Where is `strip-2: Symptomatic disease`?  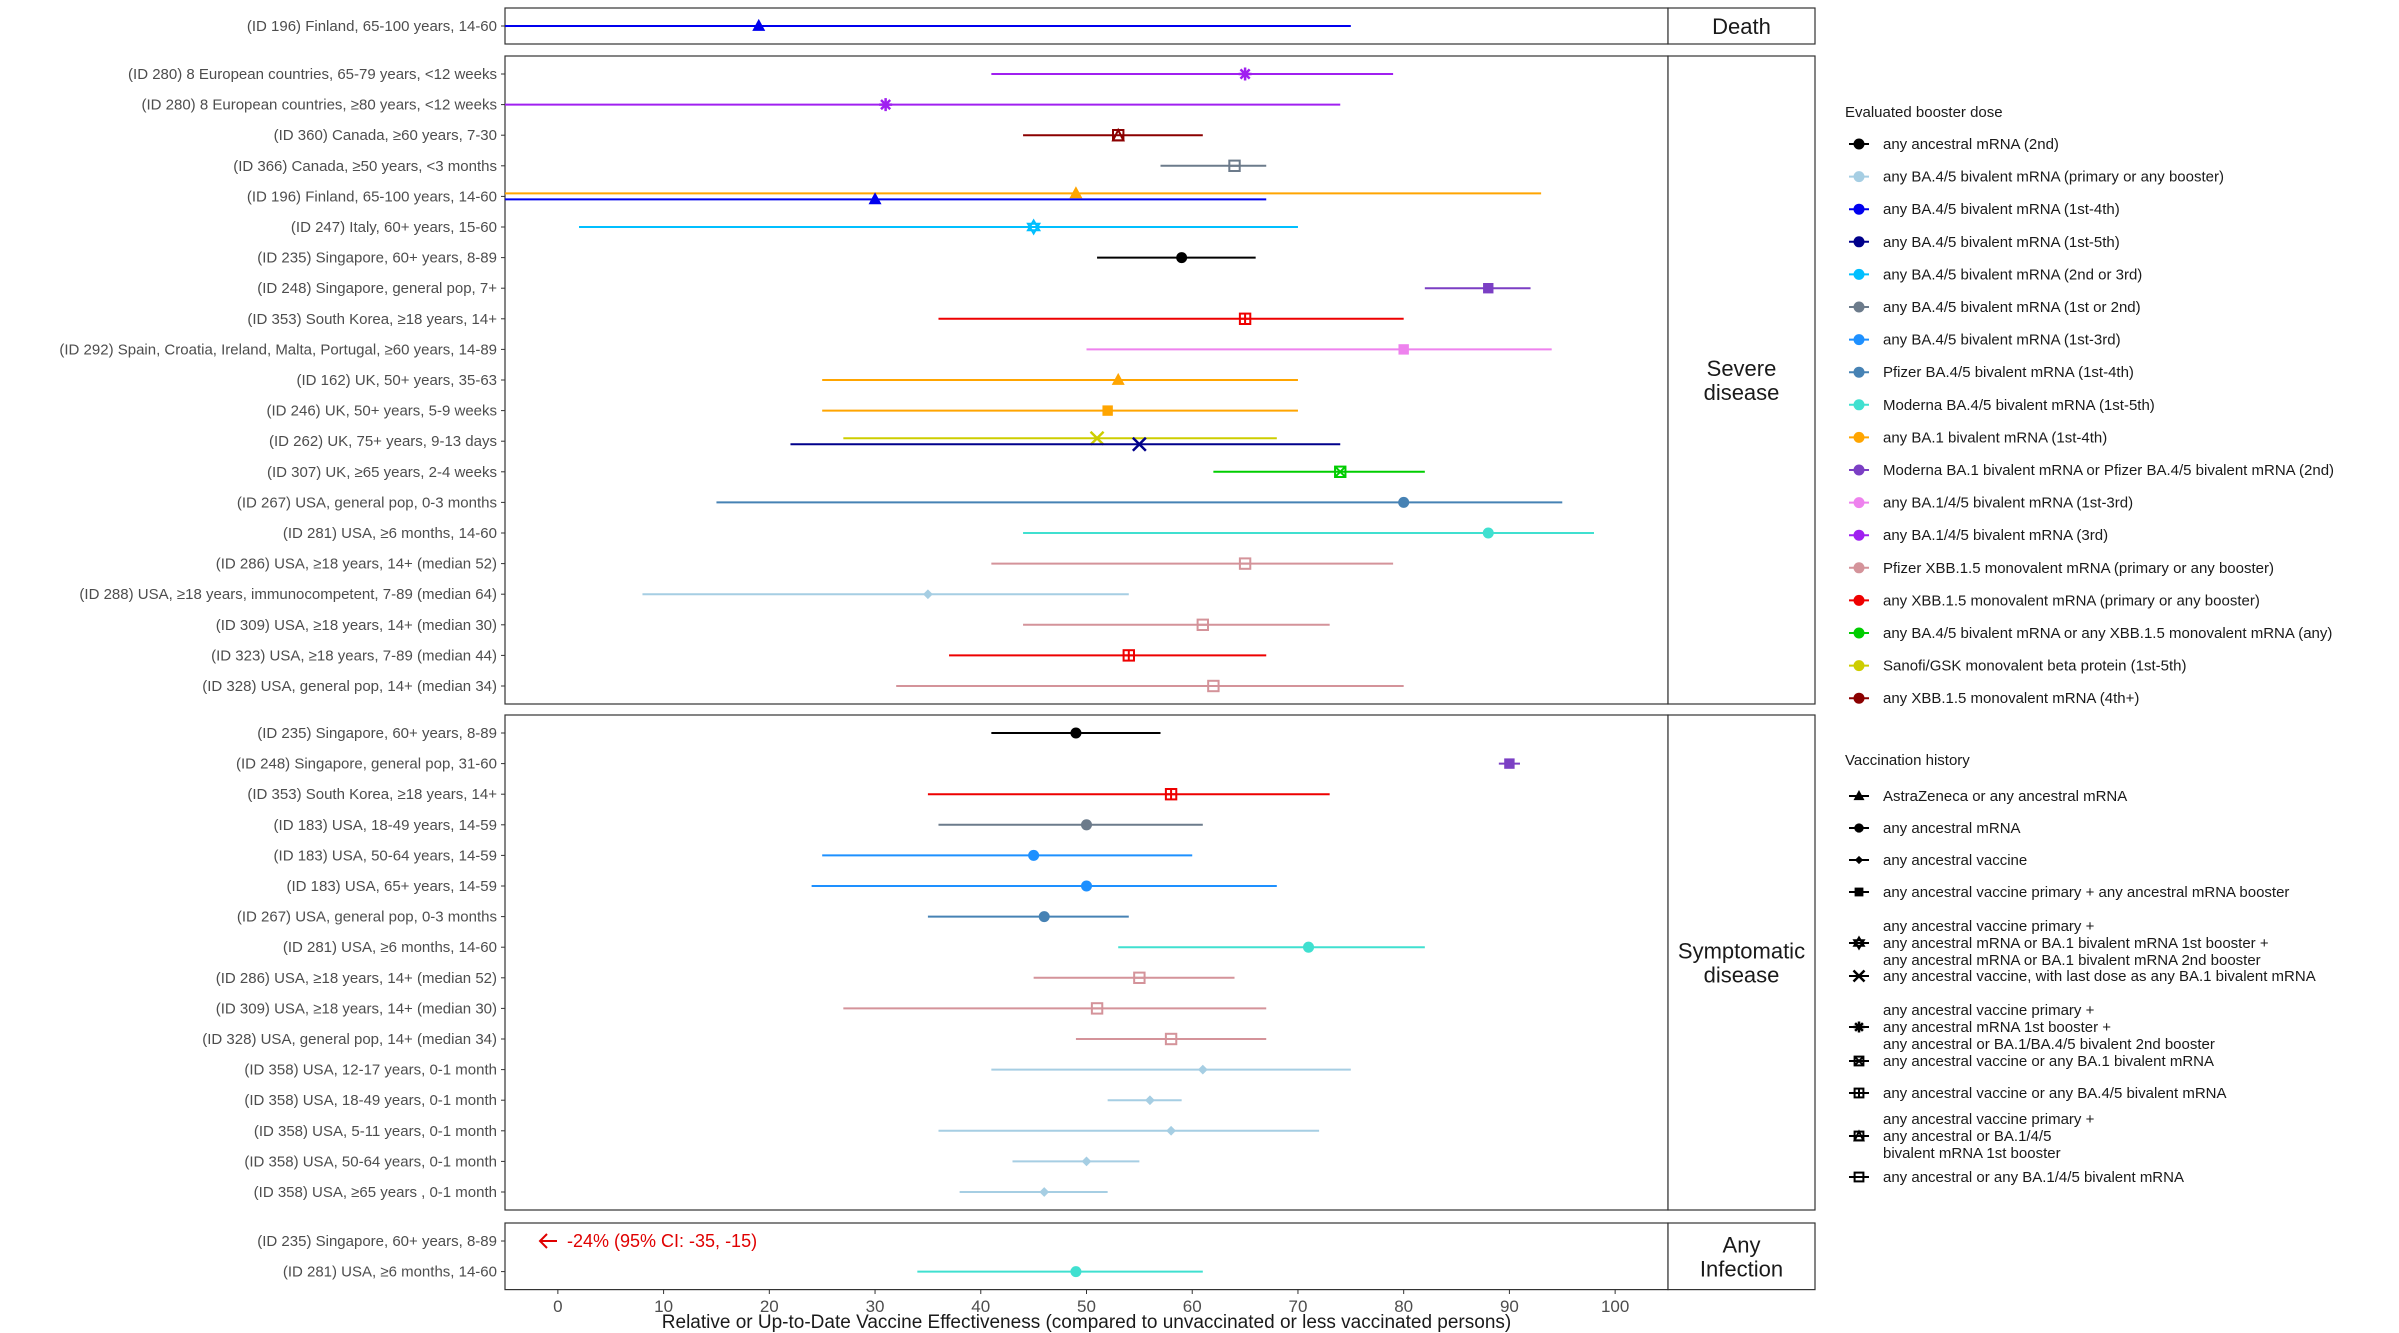
strip-2: Symptomatic disease is located at coordinates (1741, 962).